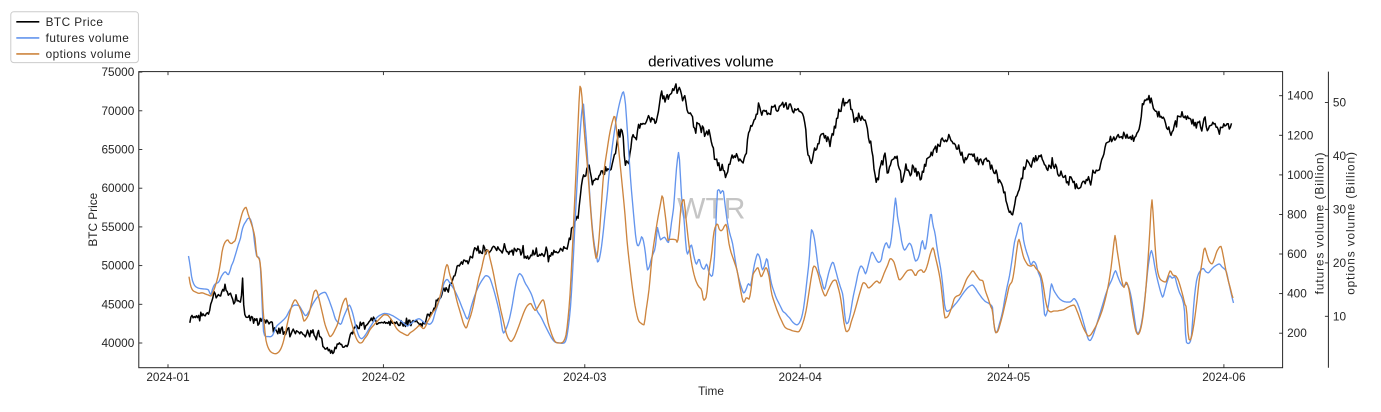  Describe the element at coordinates (1340, 156) in the screenshot. I see `svg-text: 40` at that location.